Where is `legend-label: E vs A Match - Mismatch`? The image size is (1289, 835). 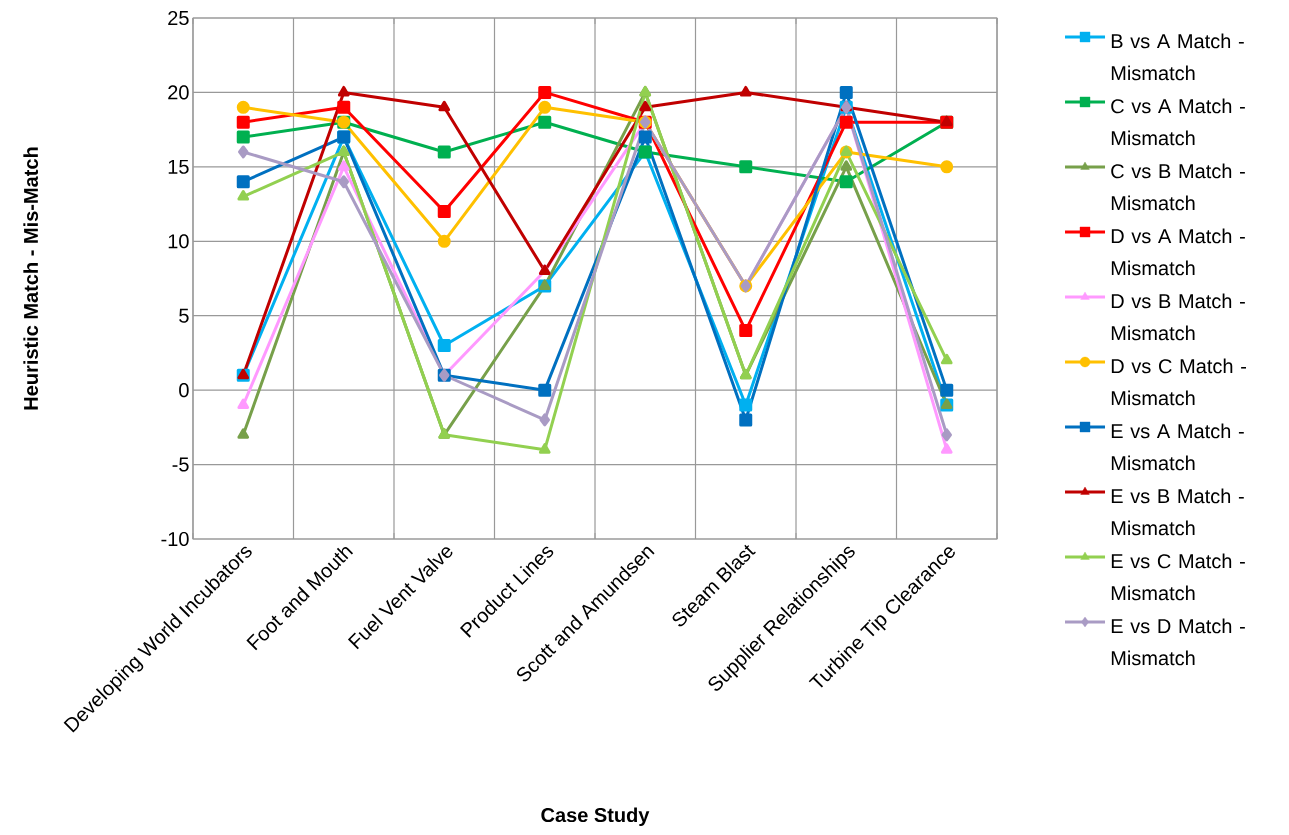
legend-label: E vs A Match - Mismatch is located at coordinates (1177, 447).